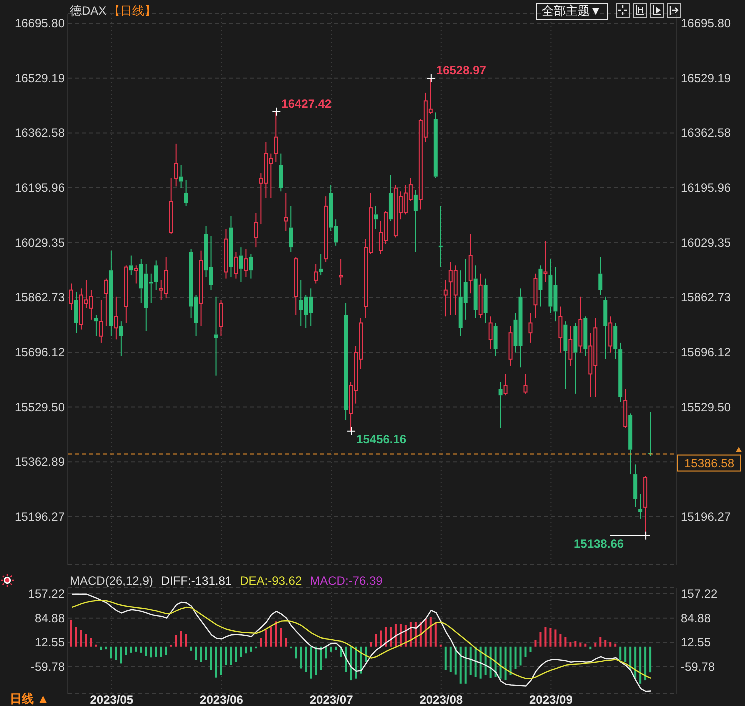 Image resolution: width=745 pixels, height=706 pixels. I want to click on y-tick-label: 15529.50, so click(40, 407).